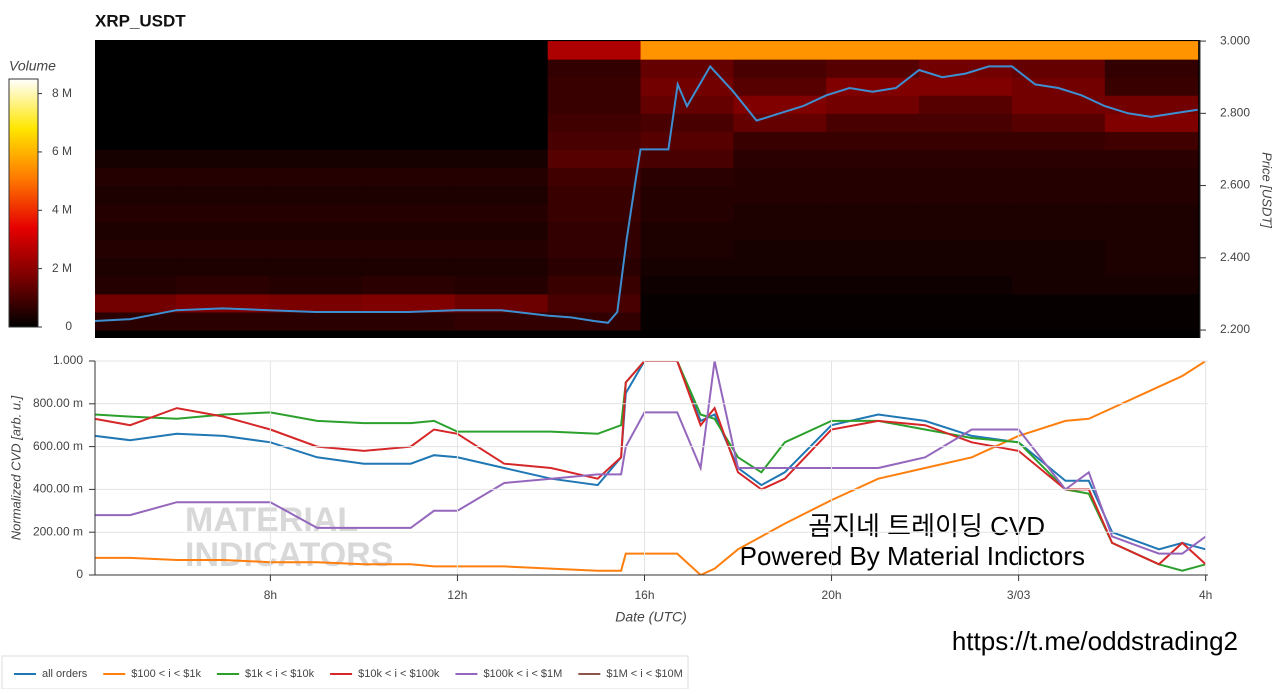 The image size is (1280, 694). I want to click on y-tick-label: 1.000, so click(68, 360).